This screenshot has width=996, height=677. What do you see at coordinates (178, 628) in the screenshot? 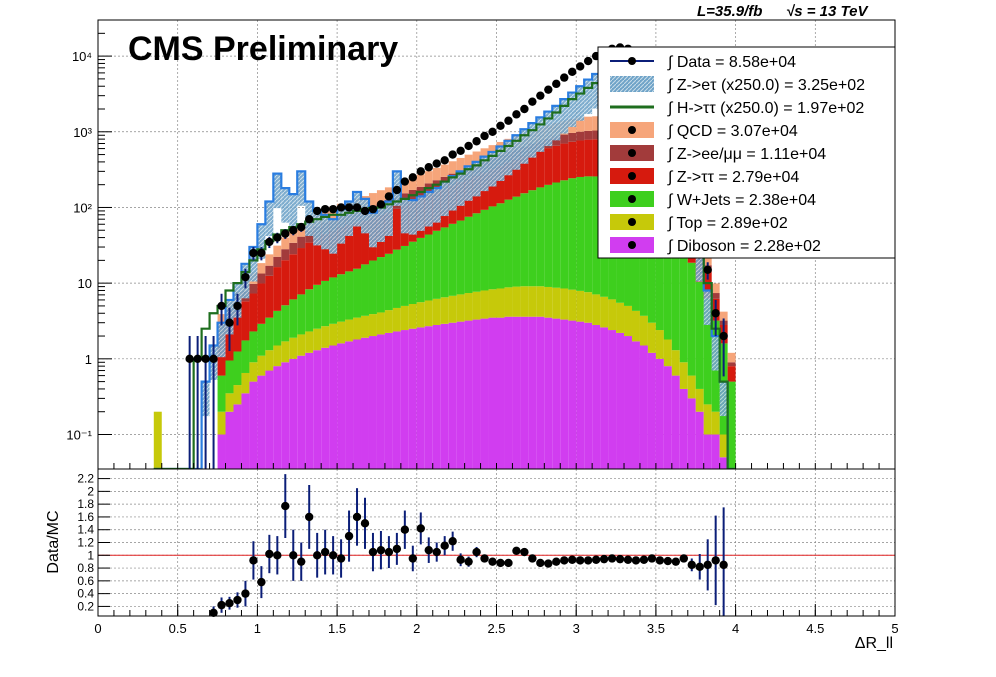
I see `x-tick-label: 0.5` at bounding box center [178, 628].